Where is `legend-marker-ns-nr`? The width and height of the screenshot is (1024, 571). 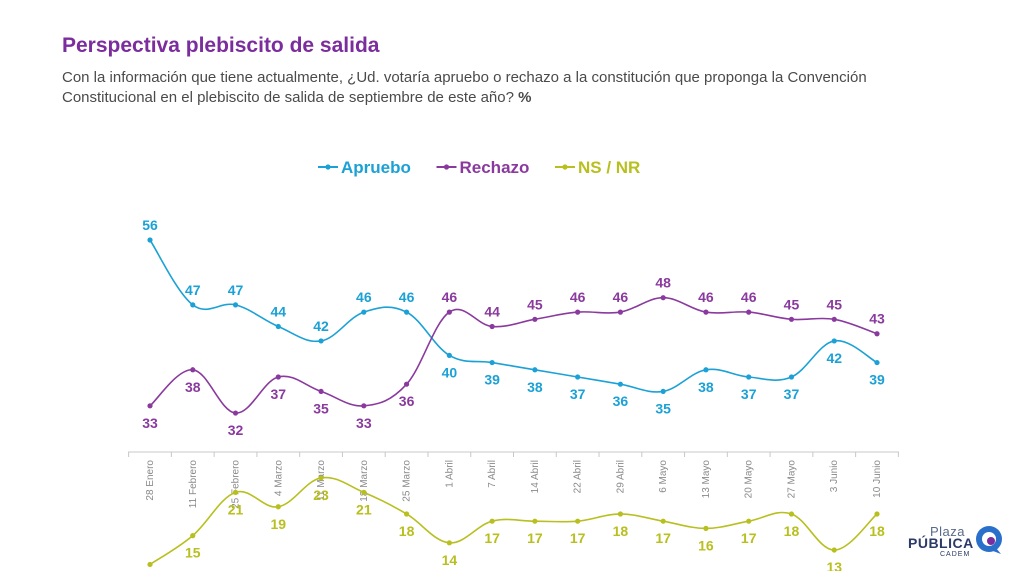
legend-marker-ns-nr is located at coordinates (565, 167).